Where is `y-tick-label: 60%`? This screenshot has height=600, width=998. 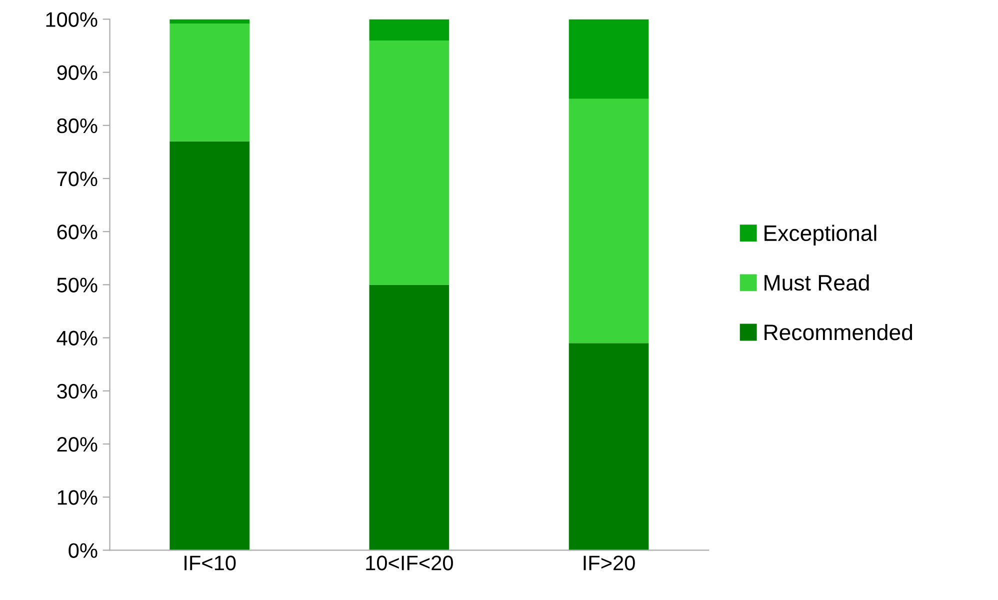 y-tick-label: 60% is located at coordinates (77, 232).